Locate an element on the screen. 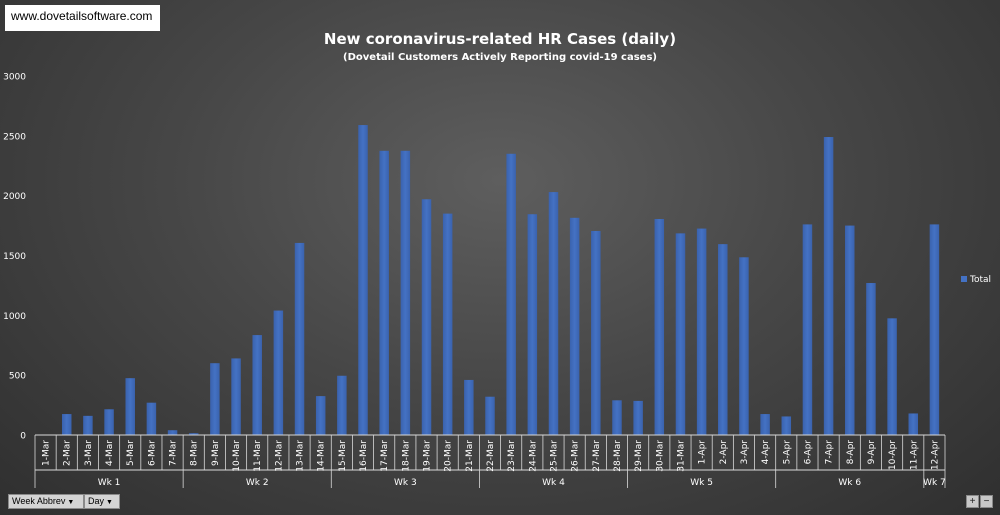  x-tick-label: 7-Mar is located at coordinates (174, 453).